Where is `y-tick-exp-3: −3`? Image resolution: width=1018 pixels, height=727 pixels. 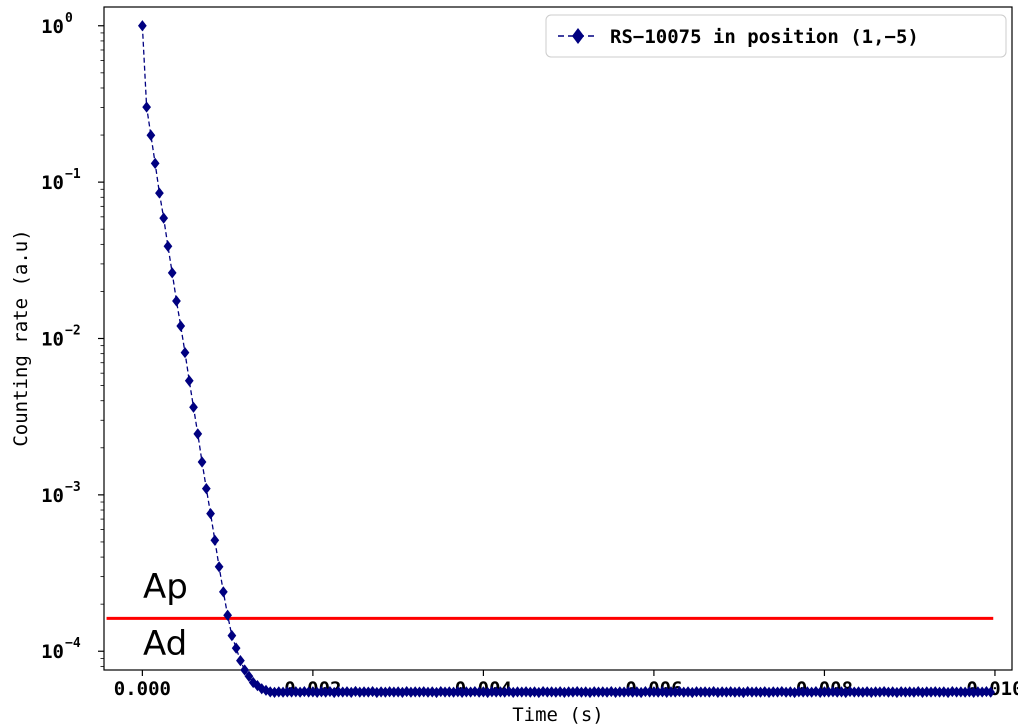 y-tick-exp-3: −3 is located at coordinates (73, 487).